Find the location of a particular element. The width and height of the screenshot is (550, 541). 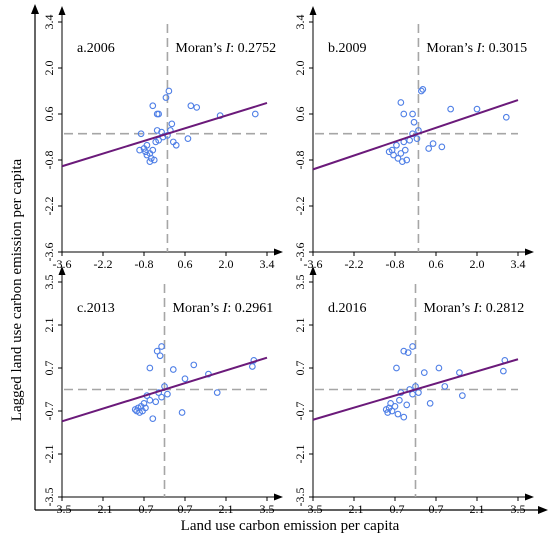

x-tick-label: 0.6 is located at coordinates (436, 264).